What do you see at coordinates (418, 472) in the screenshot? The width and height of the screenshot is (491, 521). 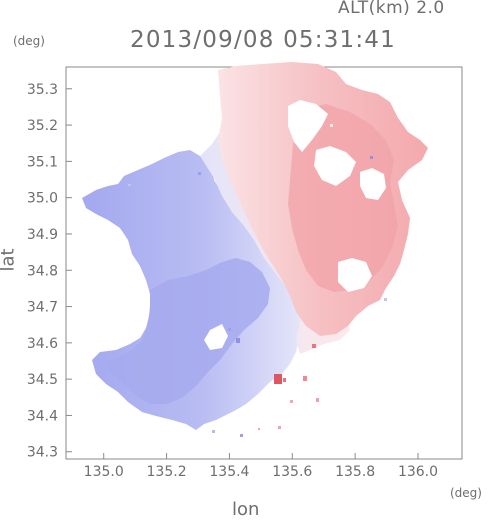 I see `x-tick-label: 136.0` at bounding box center [418, 472].